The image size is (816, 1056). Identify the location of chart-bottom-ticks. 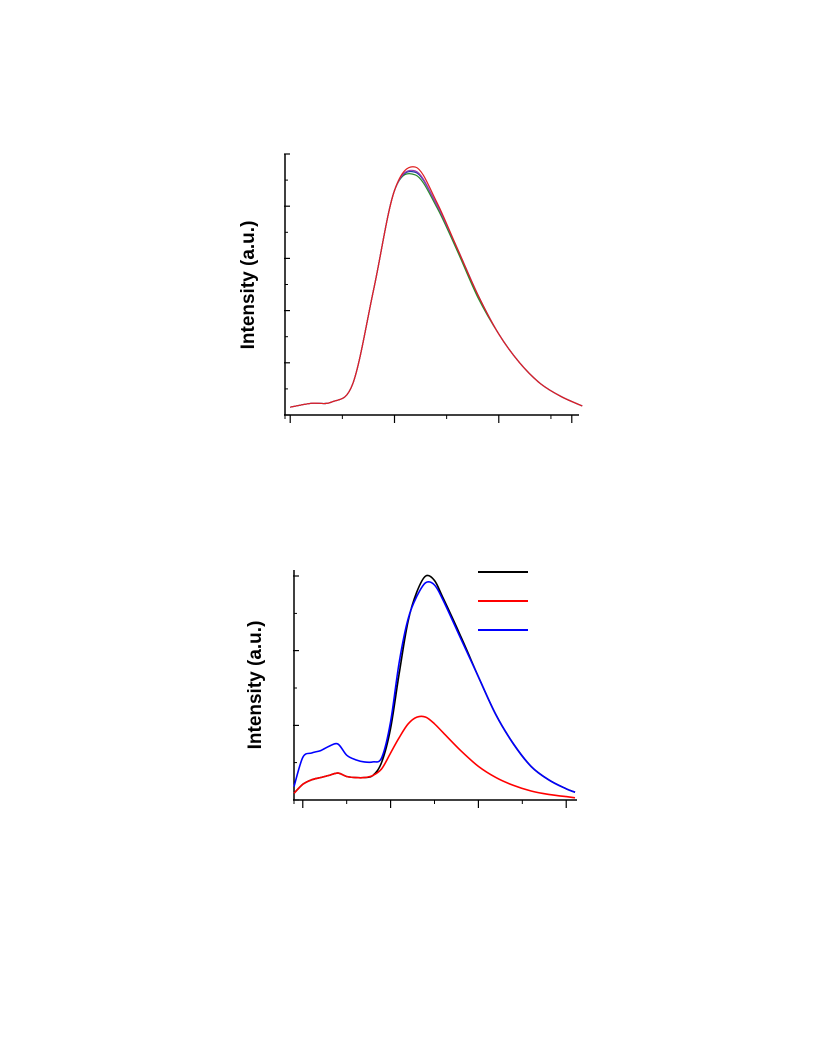
(430, 691).